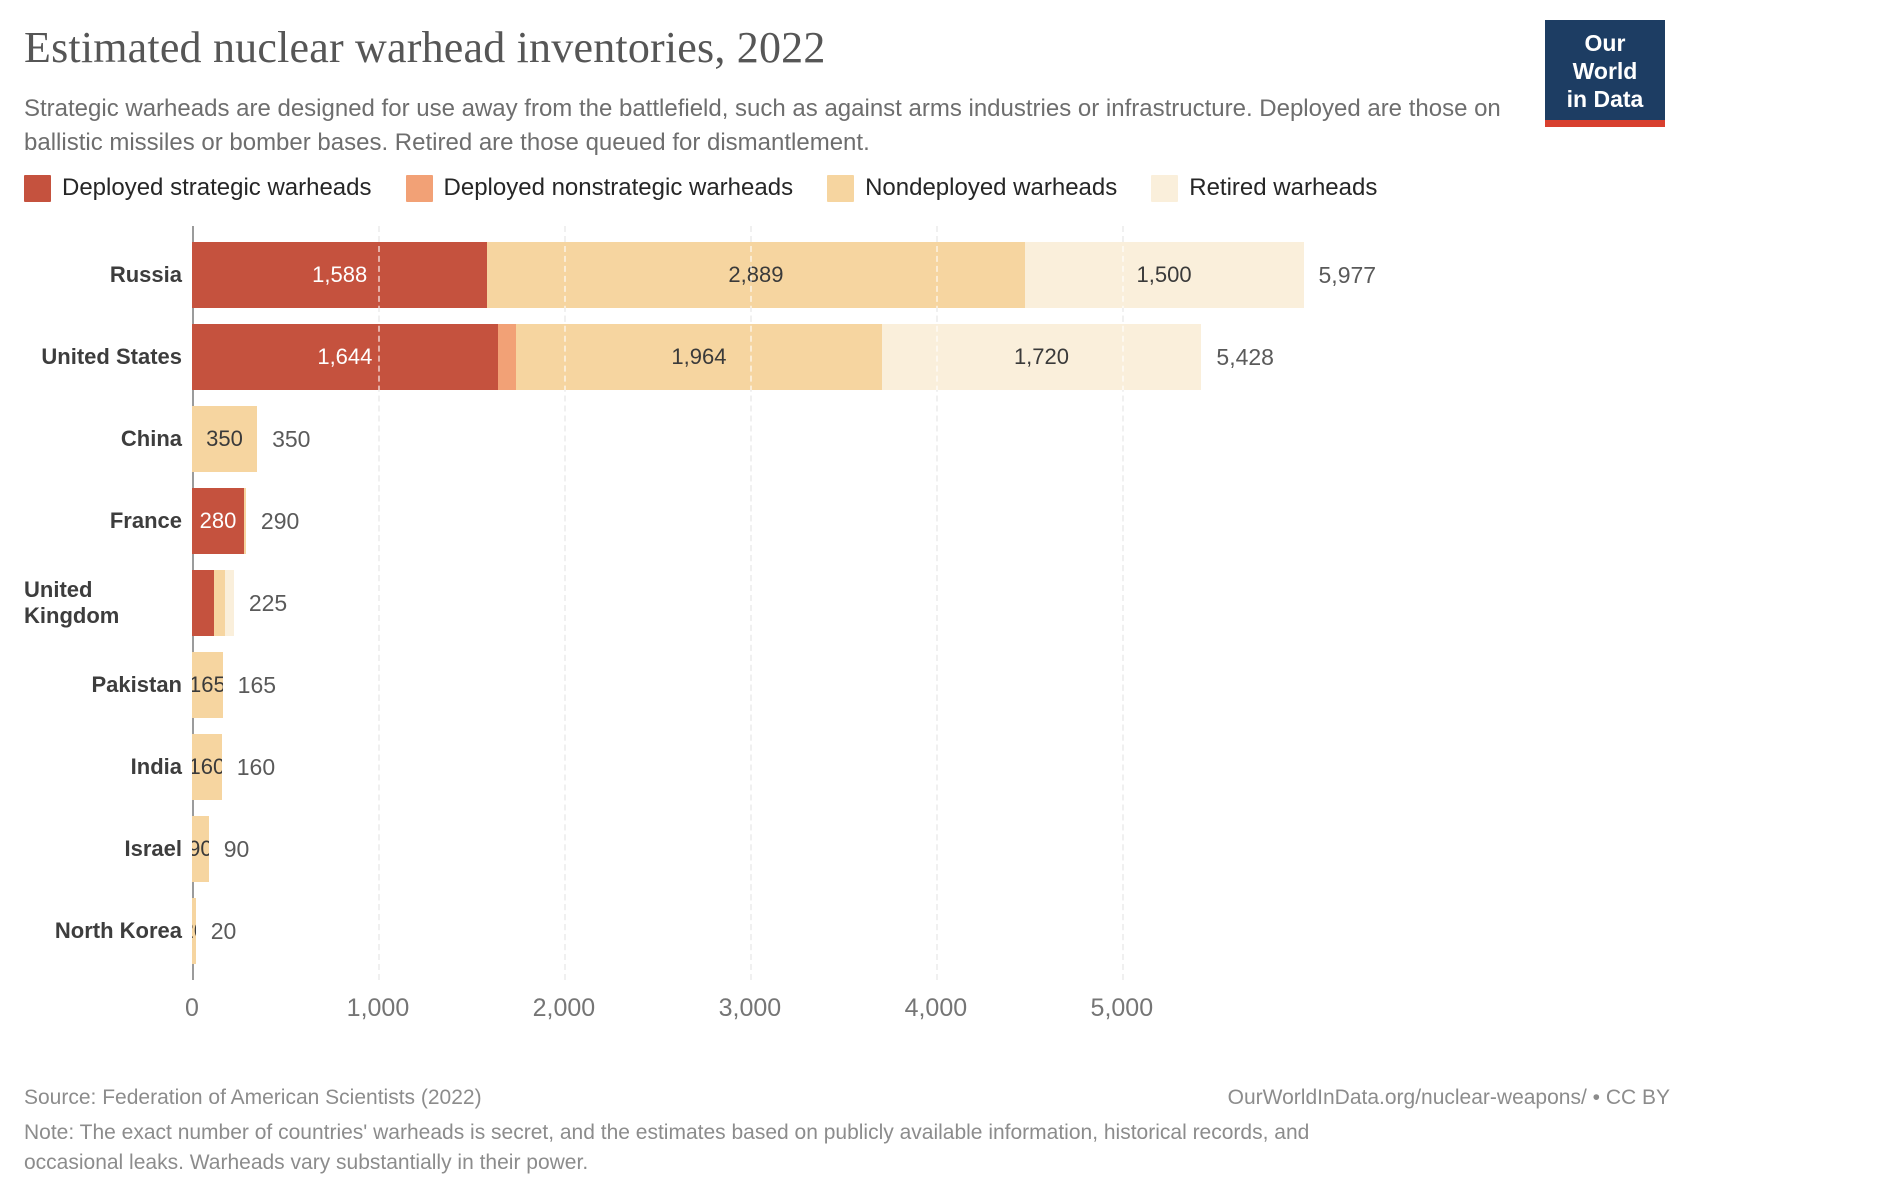 The width and height of the screenshot is (1892, 1194). Describe the element at coordinates (118, 930) in the screenshot. I see `country-label-north-korea: North Korea` at that location.